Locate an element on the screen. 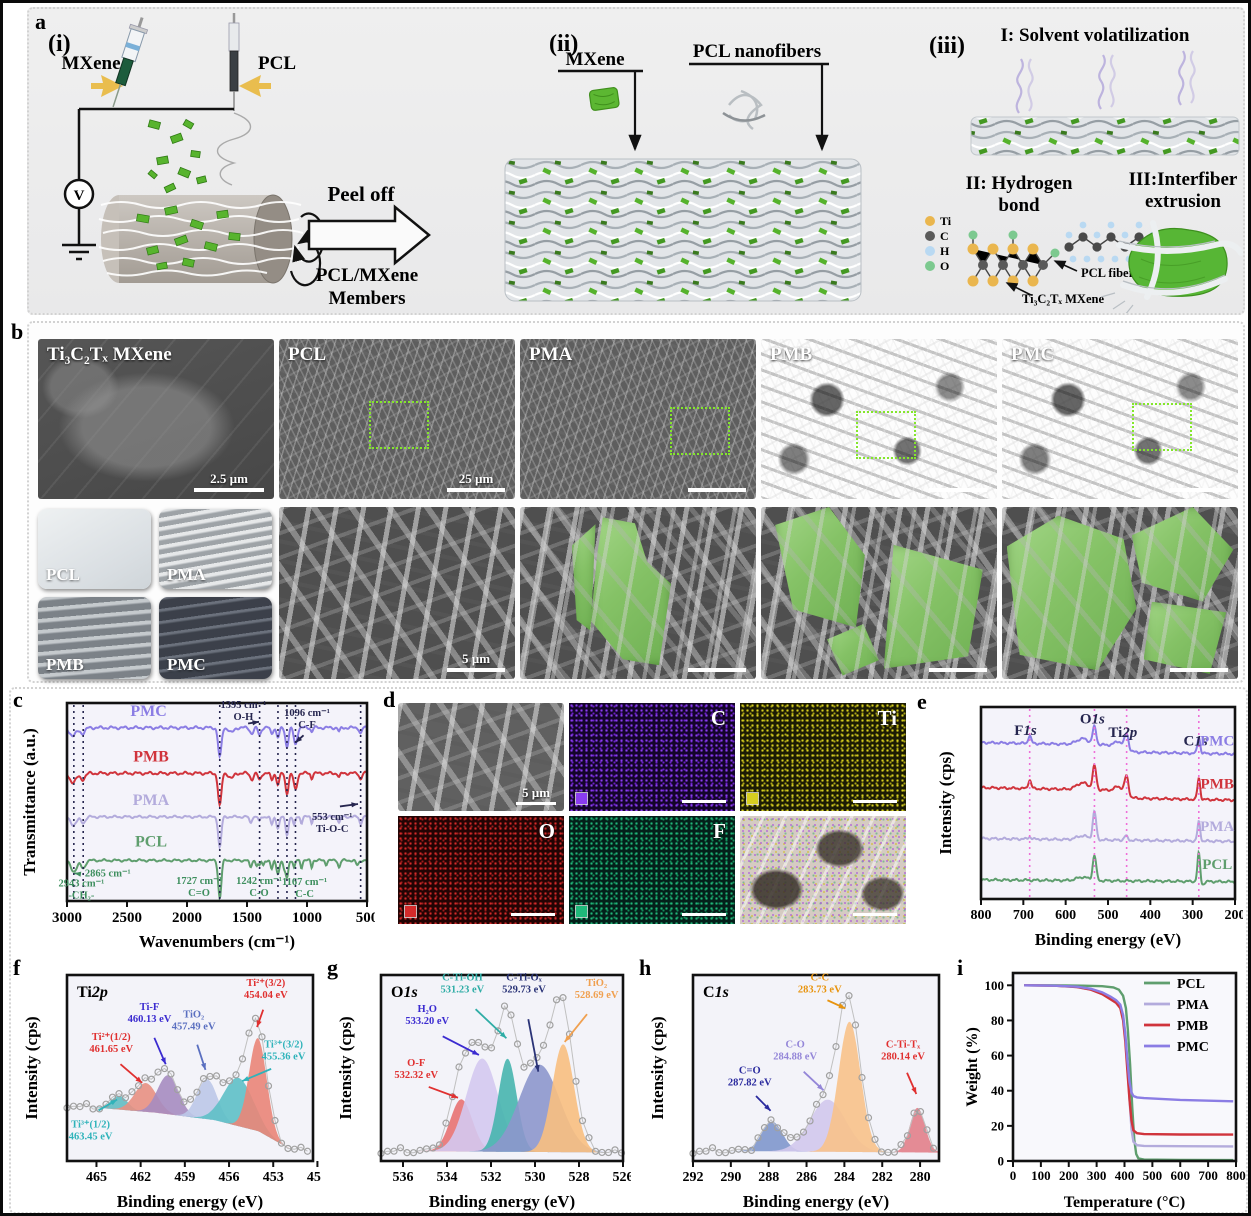 This screenshot has width=1251, height=1216. svg-text: Binding energy (eV) is located at coordinates (502, 1201).